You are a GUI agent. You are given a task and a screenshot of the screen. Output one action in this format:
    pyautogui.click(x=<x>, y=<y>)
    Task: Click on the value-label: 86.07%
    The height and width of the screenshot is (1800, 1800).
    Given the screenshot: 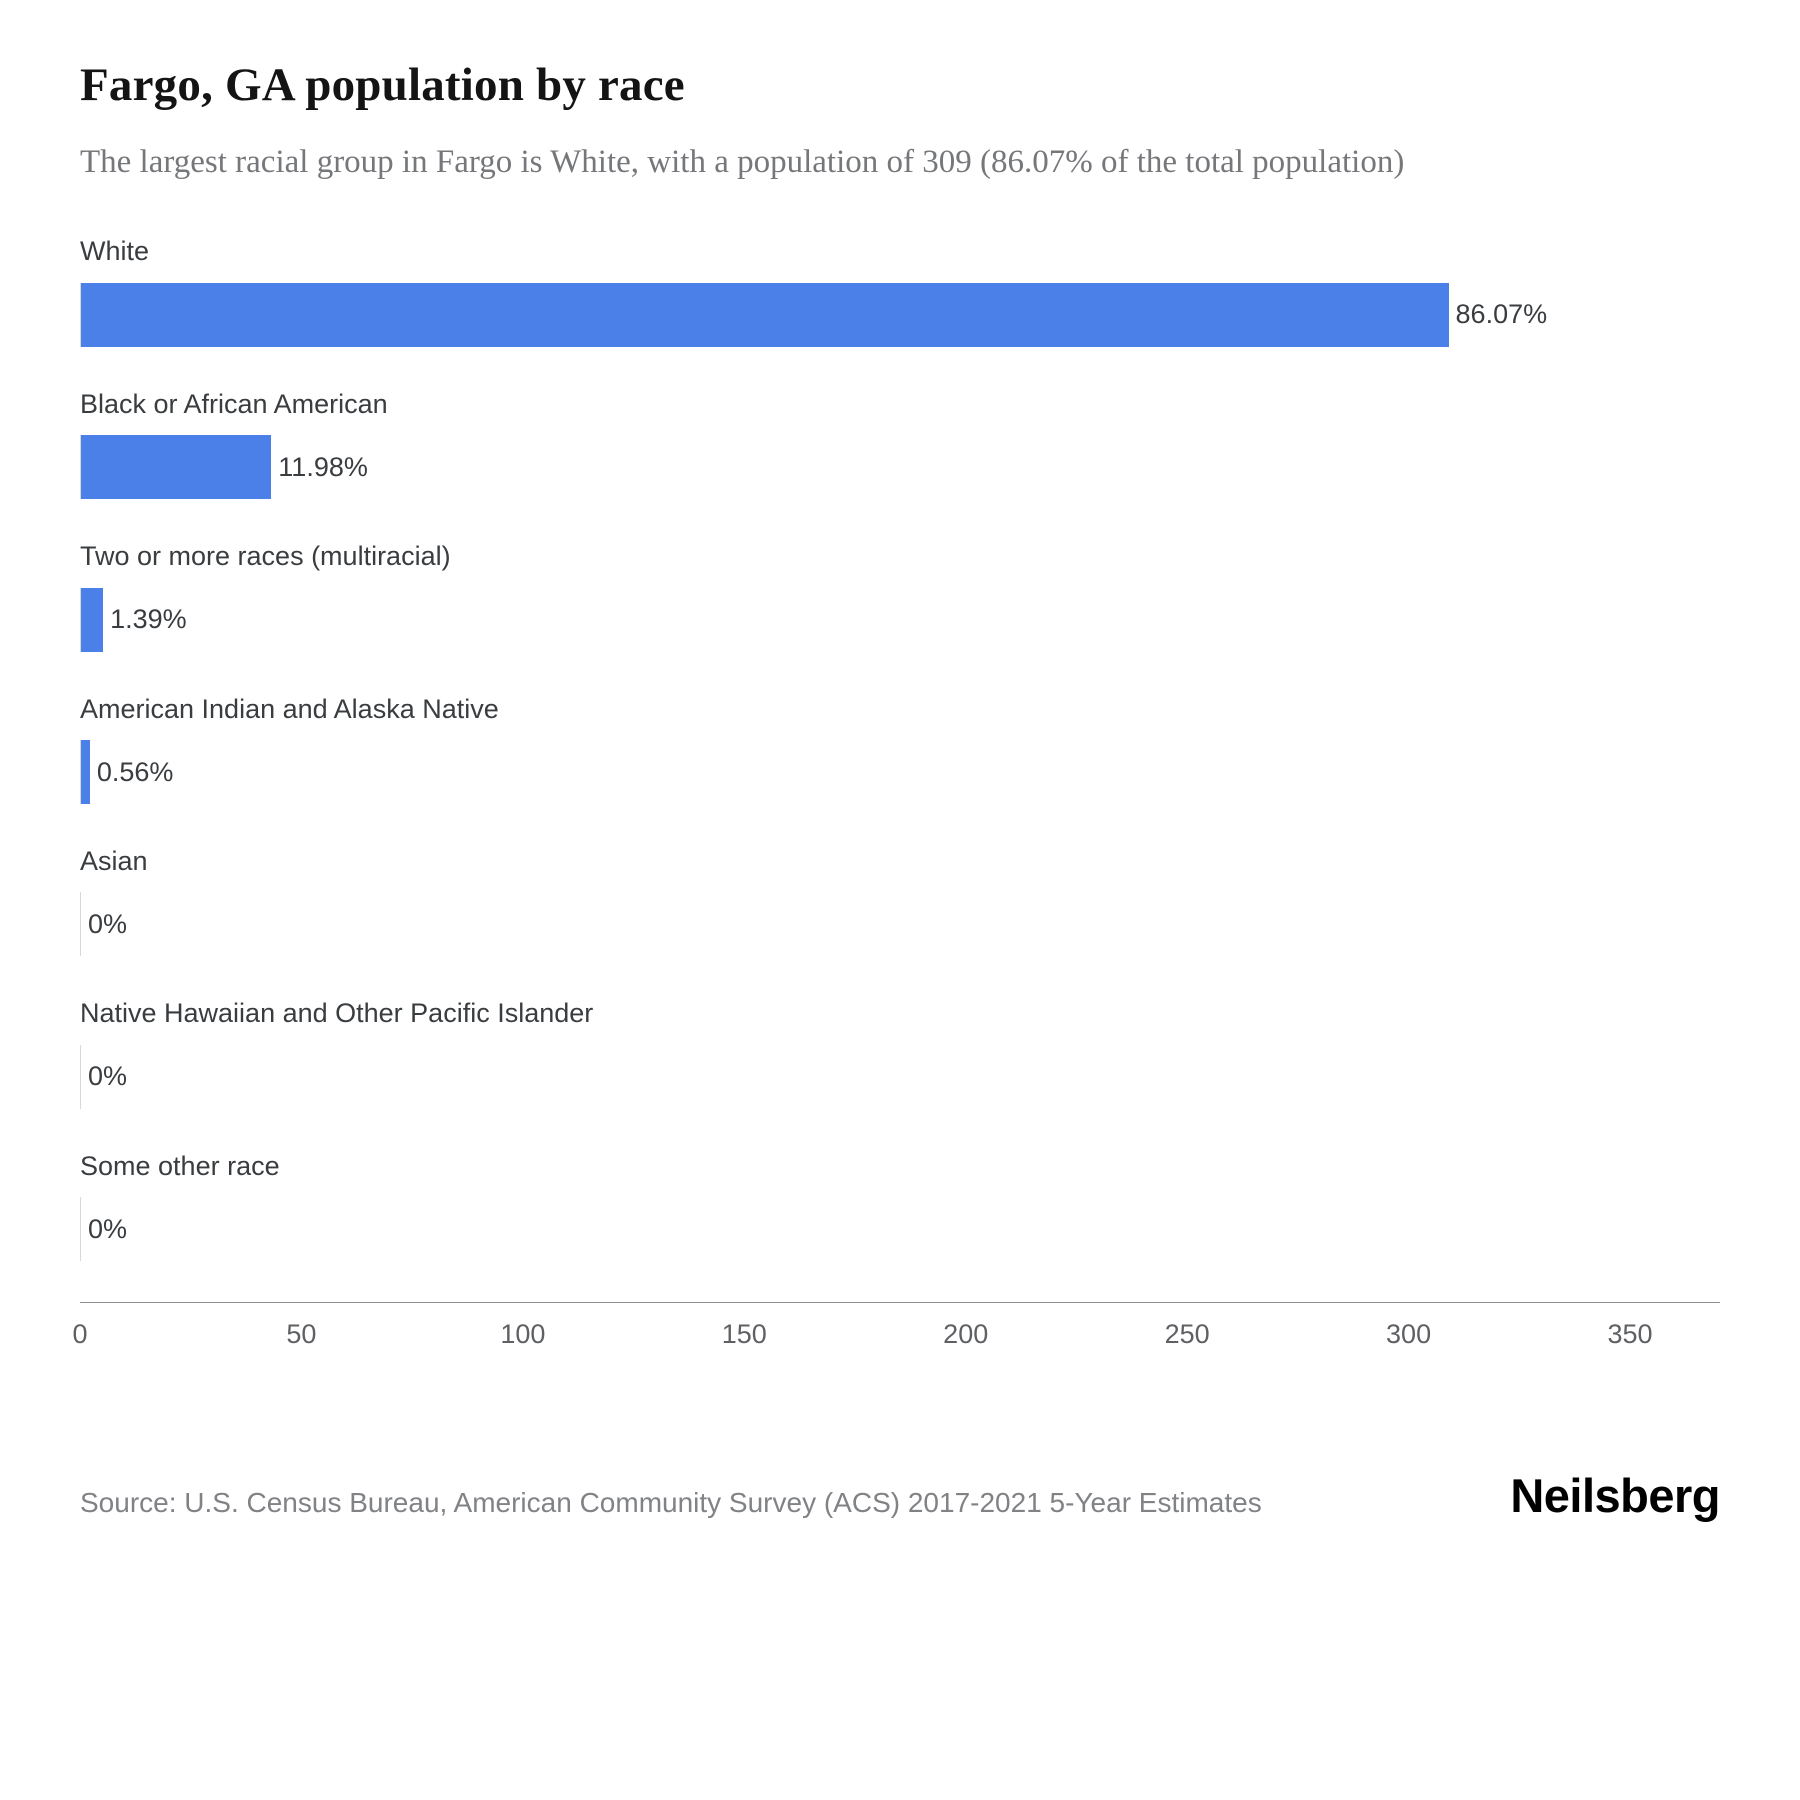 What is the action you would take?
    pyautogui.click(x=1501, y=314)
    